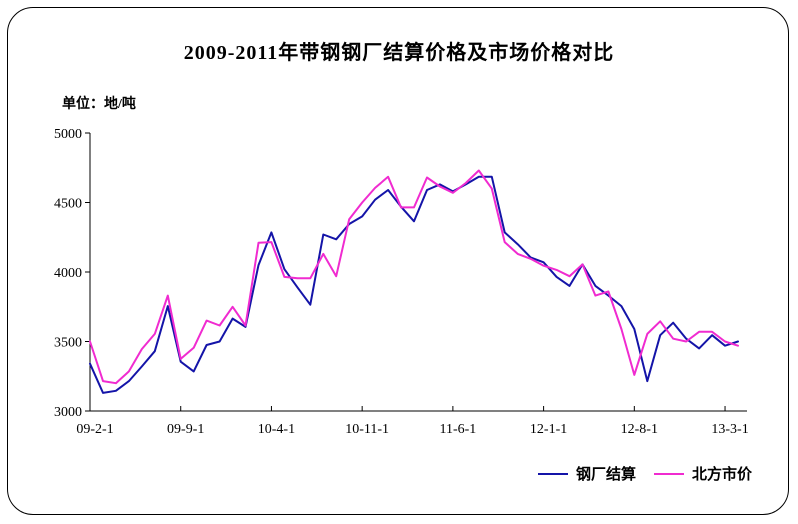 The image size is (798, 524). Describe the element at coordinates (276, 429) in the screenshot. I see `x-tick-label: 10-4-1` at that location.